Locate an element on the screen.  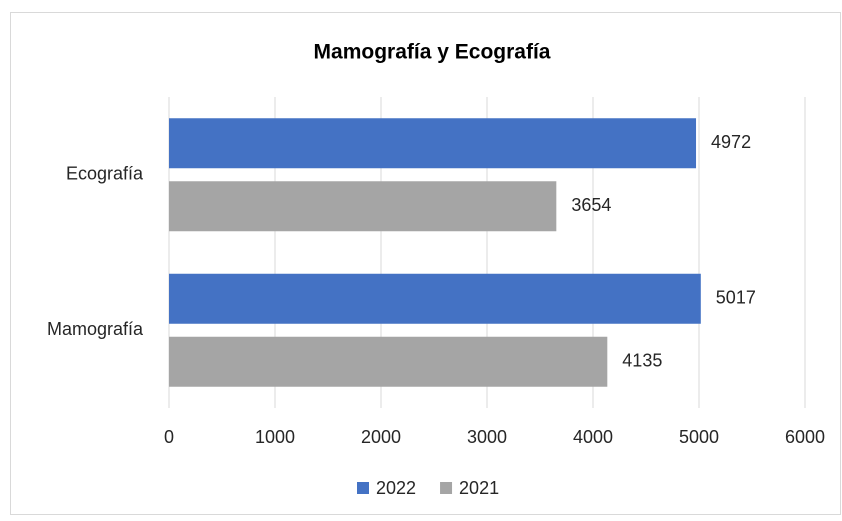
data-label: 5017 is located at coordinates (736, 298).